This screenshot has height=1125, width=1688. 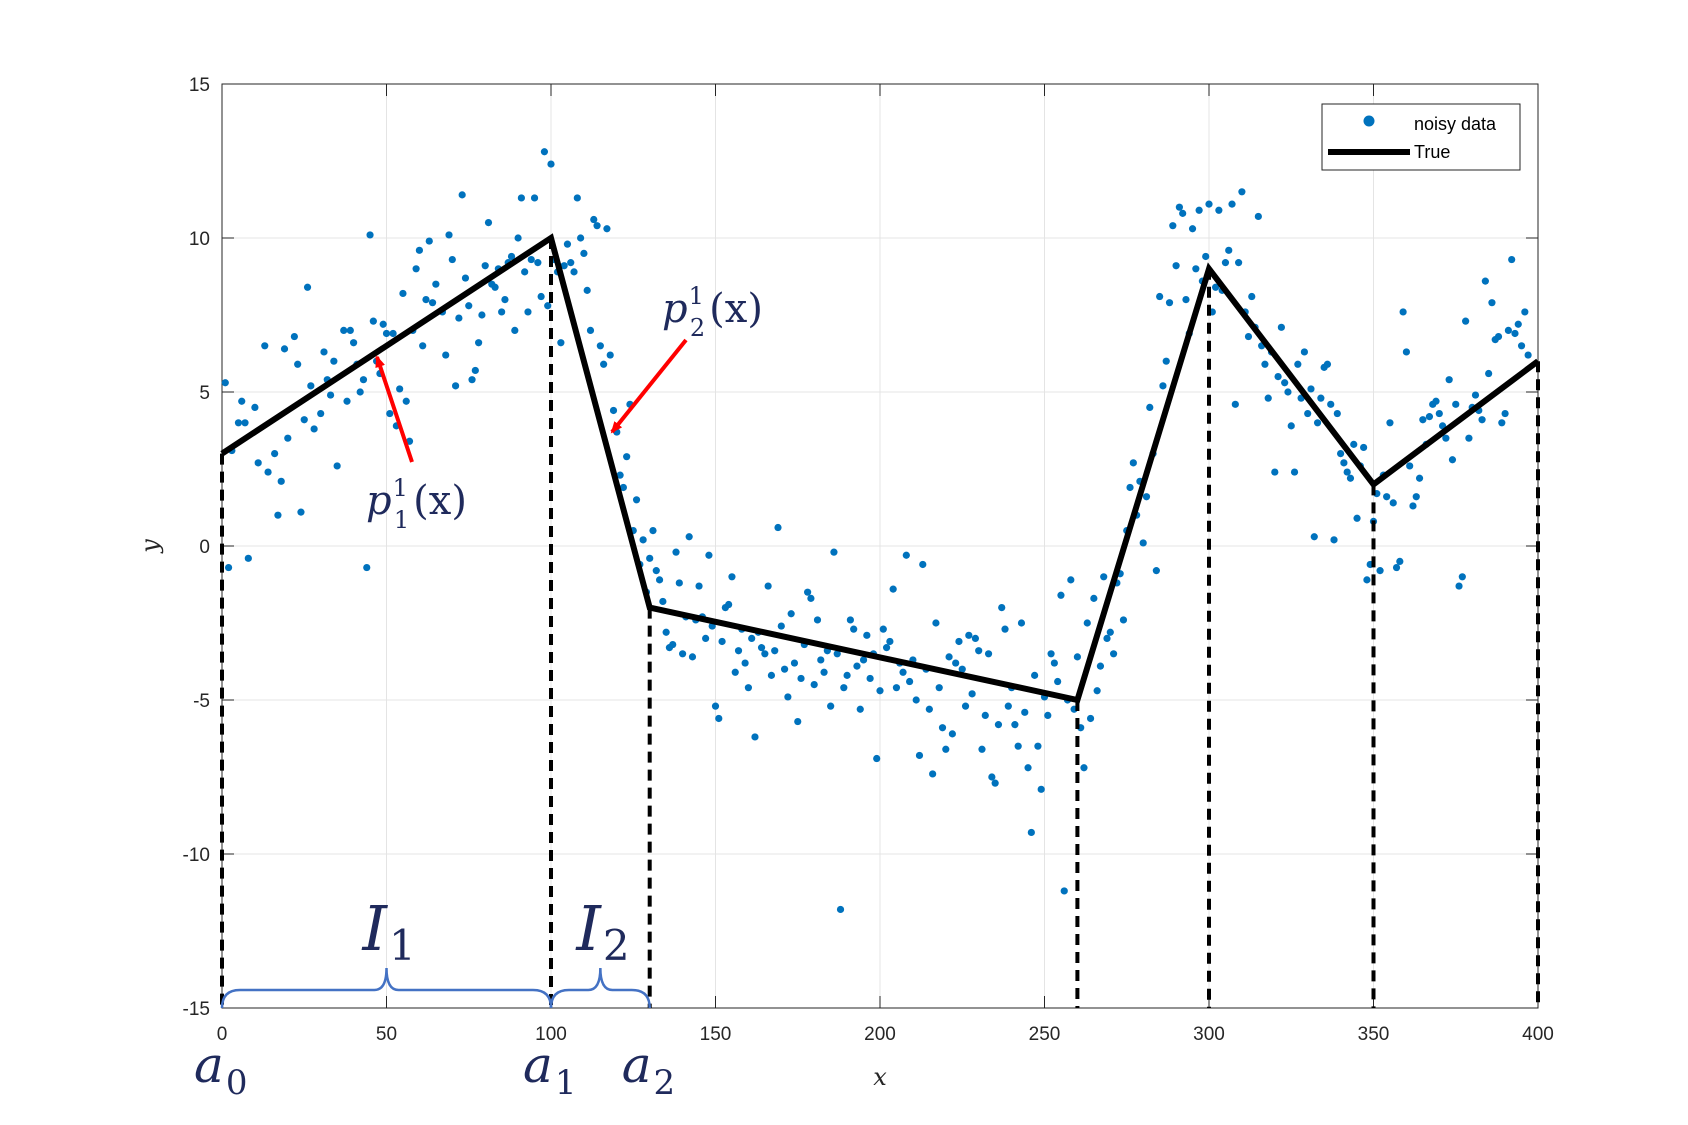 What do you see at coordinates (401, 520) in the screenshot?
I see `poly-label-p1-part: 1` at bounding box center [401, 520].